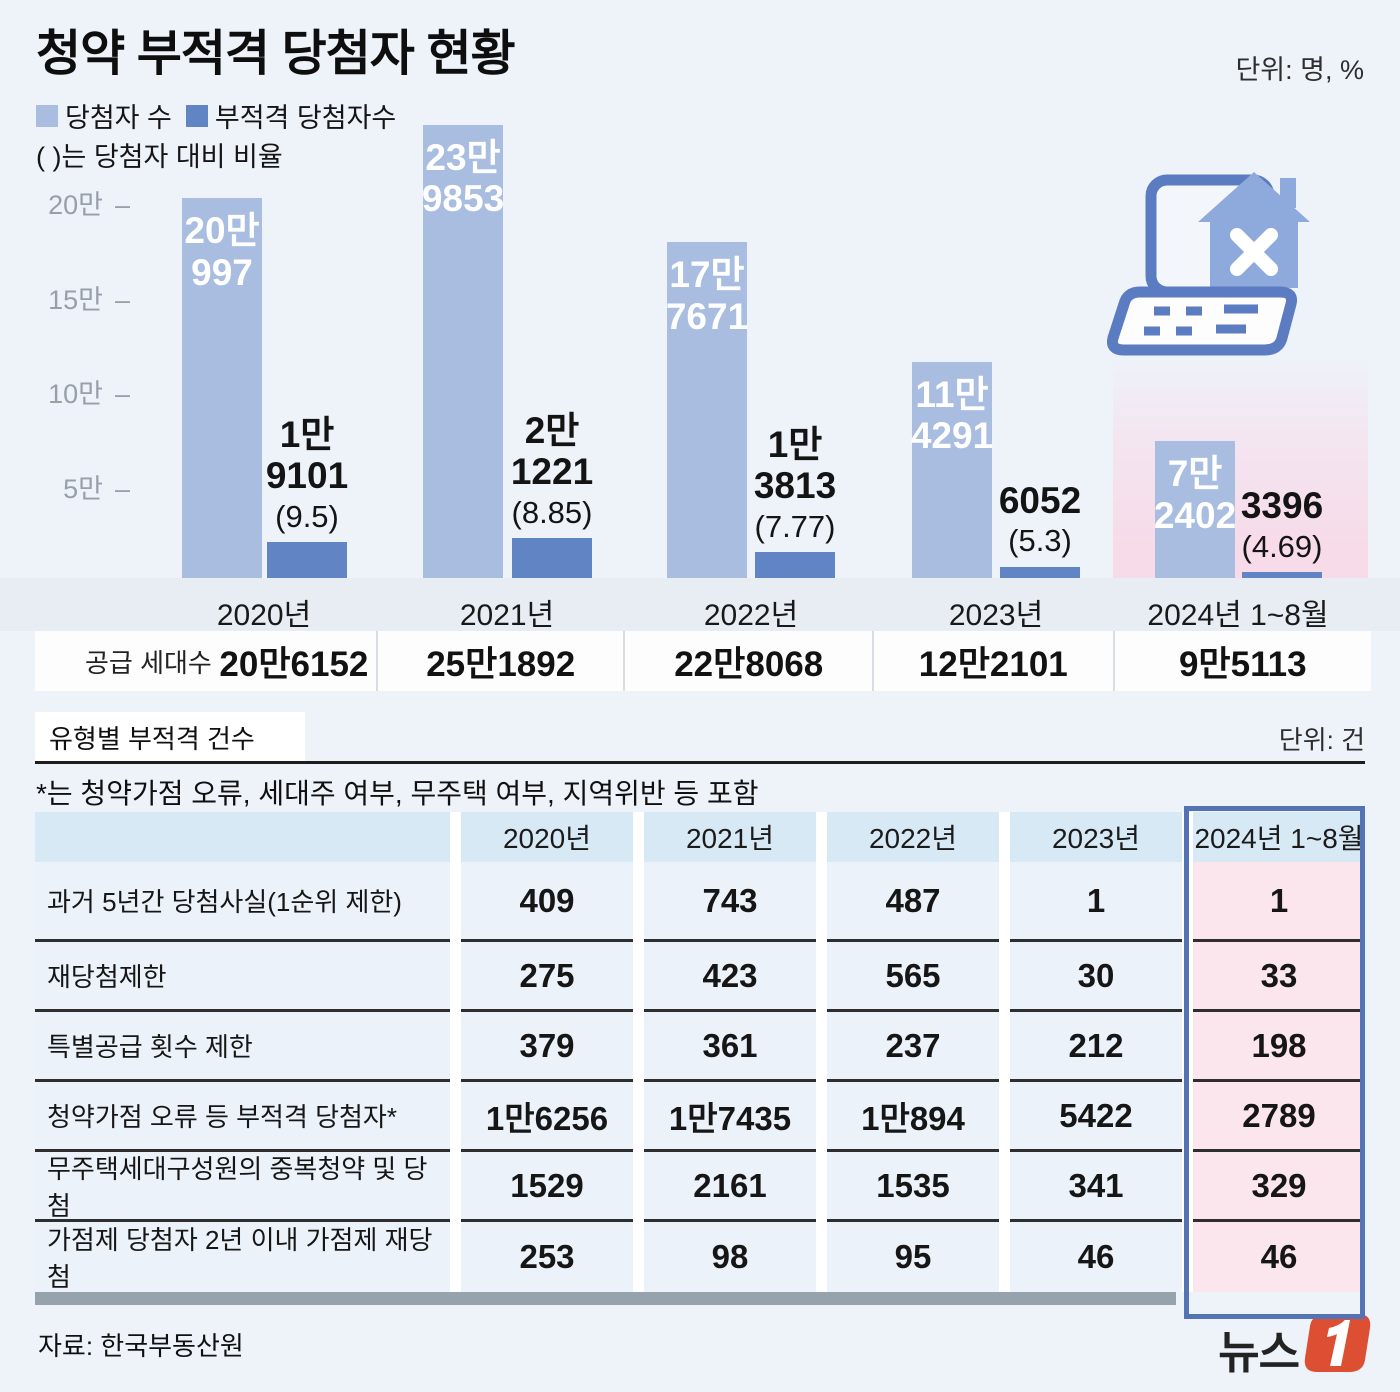 Image resolution: width=1400 pixels, height=1392 pixels. I want to click on section2-title-chip: 유형별 부적격 건수, so click(170, 737).